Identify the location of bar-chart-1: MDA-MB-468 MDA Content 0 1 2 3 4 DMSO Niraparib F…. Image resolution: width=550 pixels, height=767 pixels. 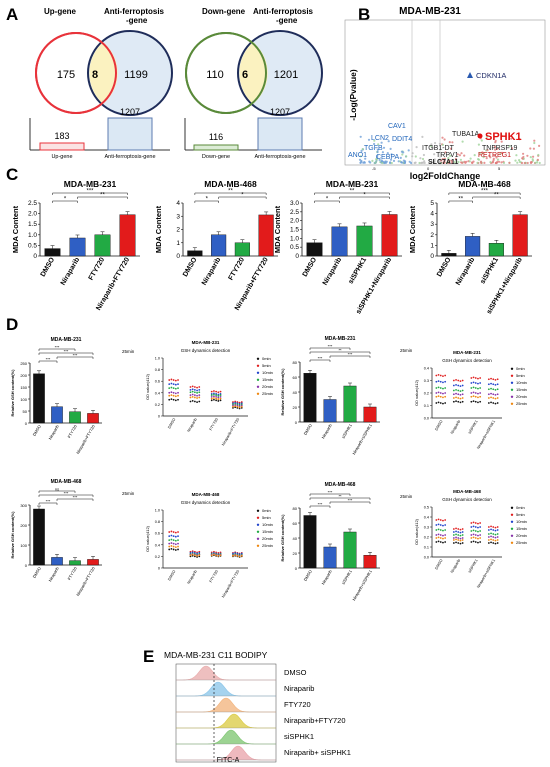
(216, 245).